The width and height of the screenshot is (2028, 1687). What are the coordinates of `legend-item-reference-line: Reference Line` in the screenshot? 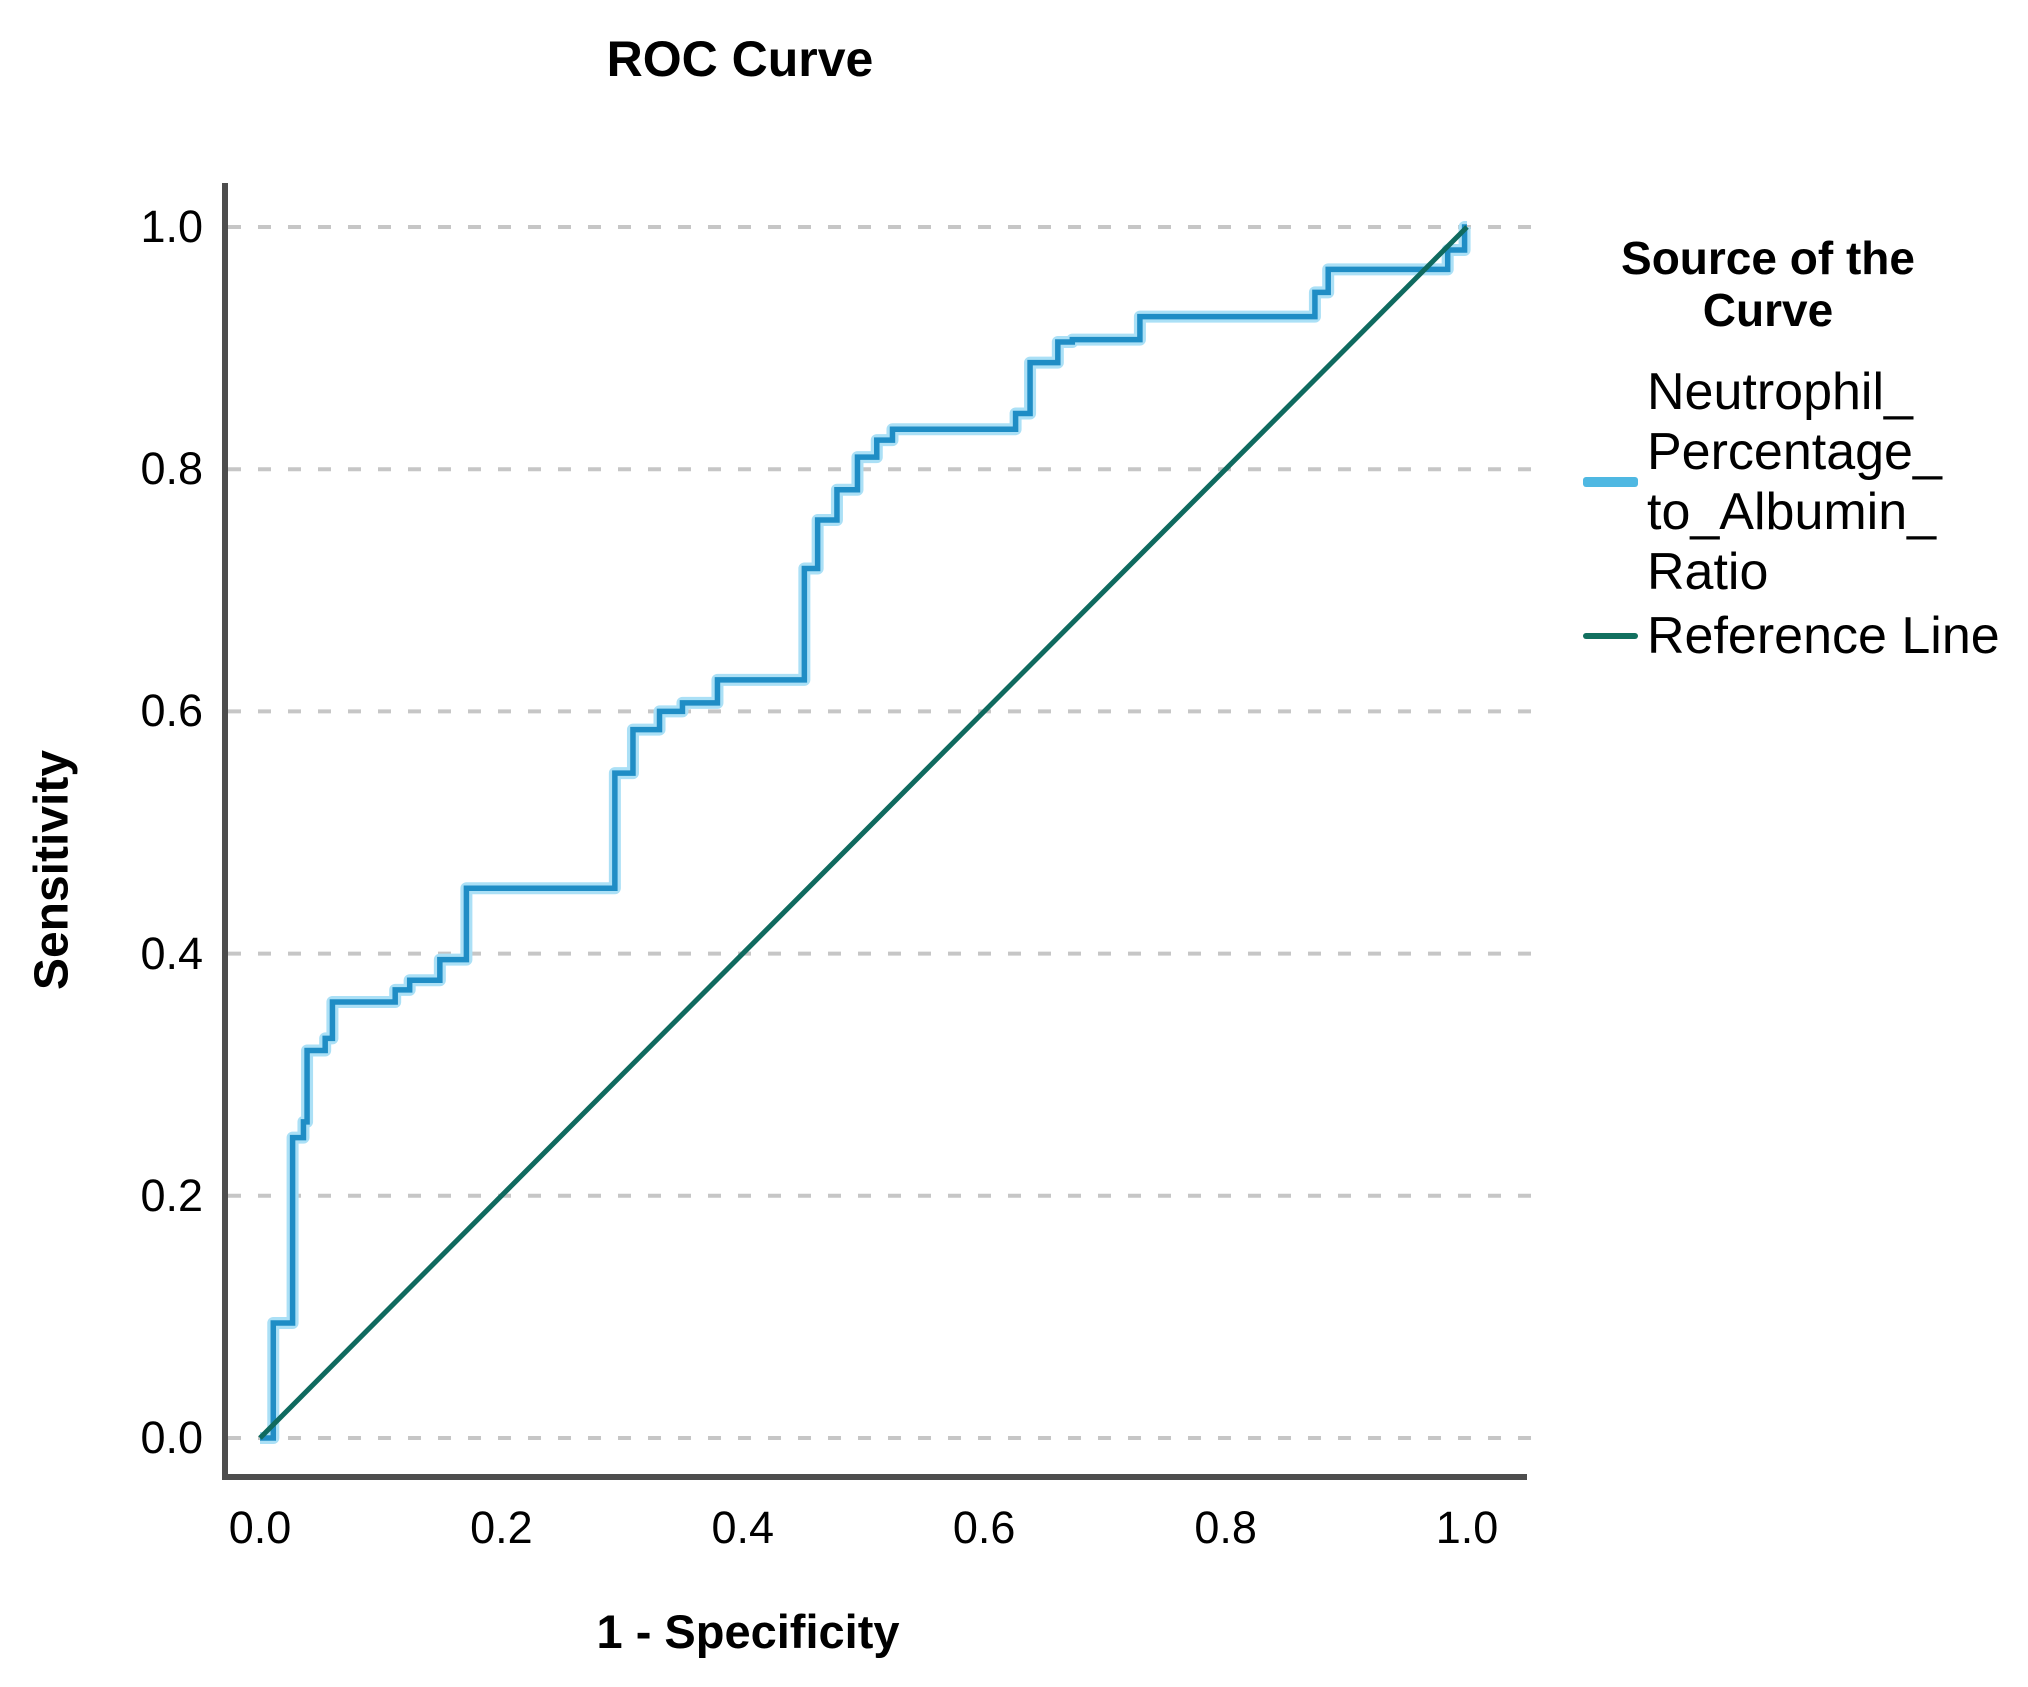 It's located at (1805, 636).